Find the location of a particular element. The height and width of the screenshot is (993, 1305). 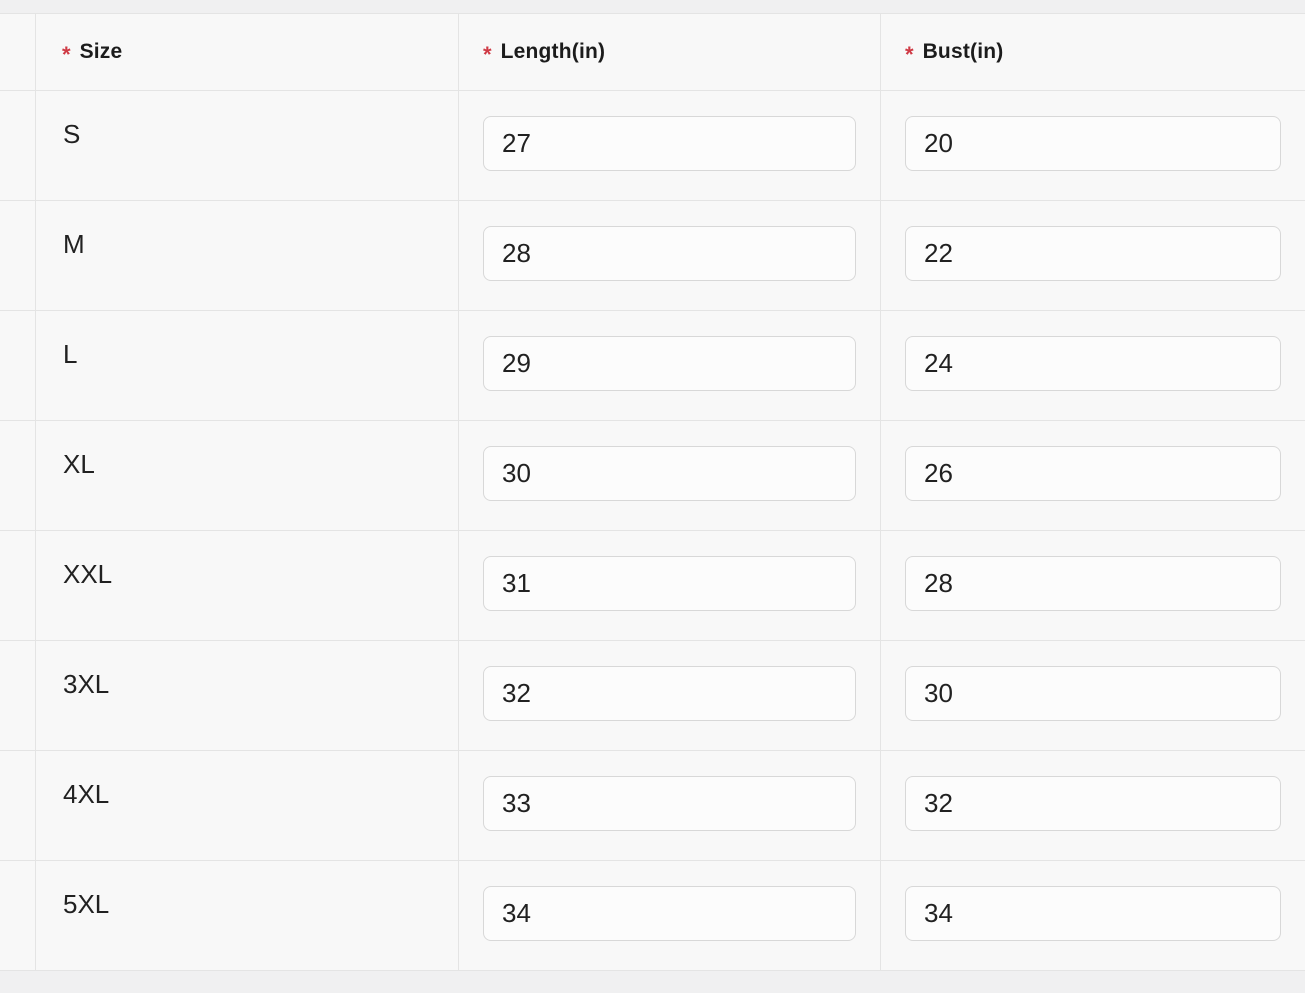

gutter-header-cell is located at coordinates (18, 52).